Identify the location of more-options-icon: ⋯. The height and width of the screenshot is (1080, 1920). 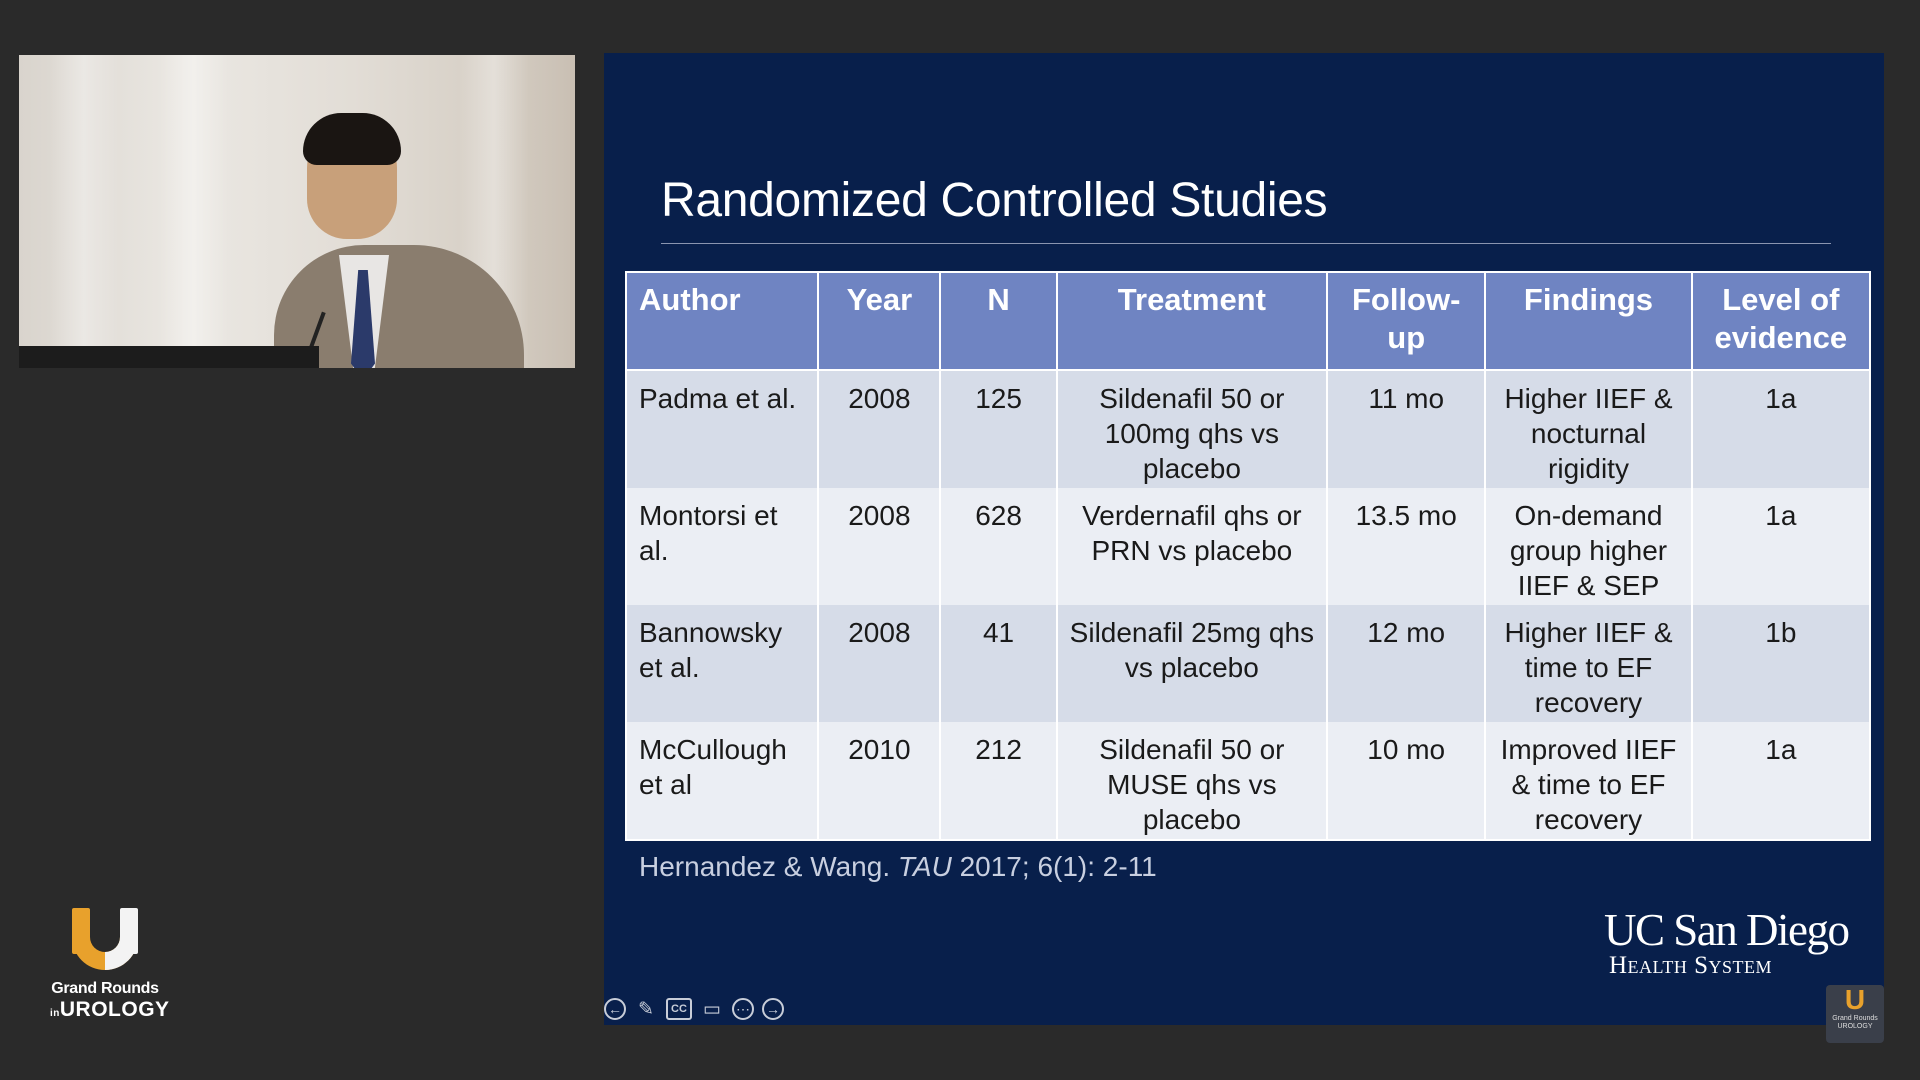
(743, 1009).